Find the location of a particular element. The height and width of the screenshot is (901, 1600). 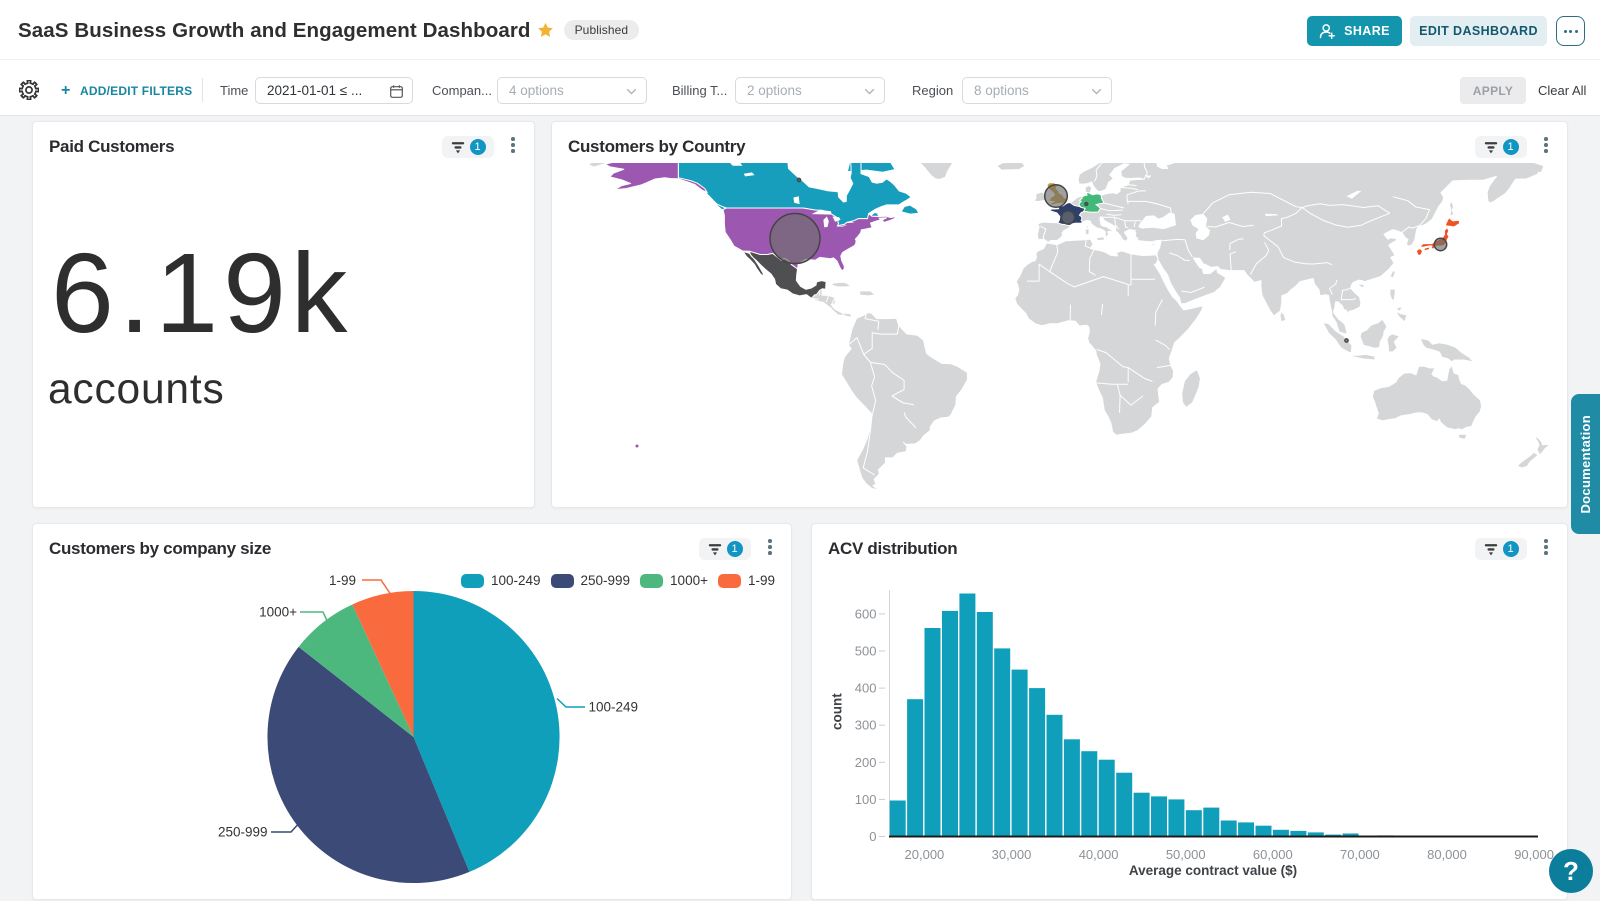

svg-text: 0 is located at coordinates (872, 836).